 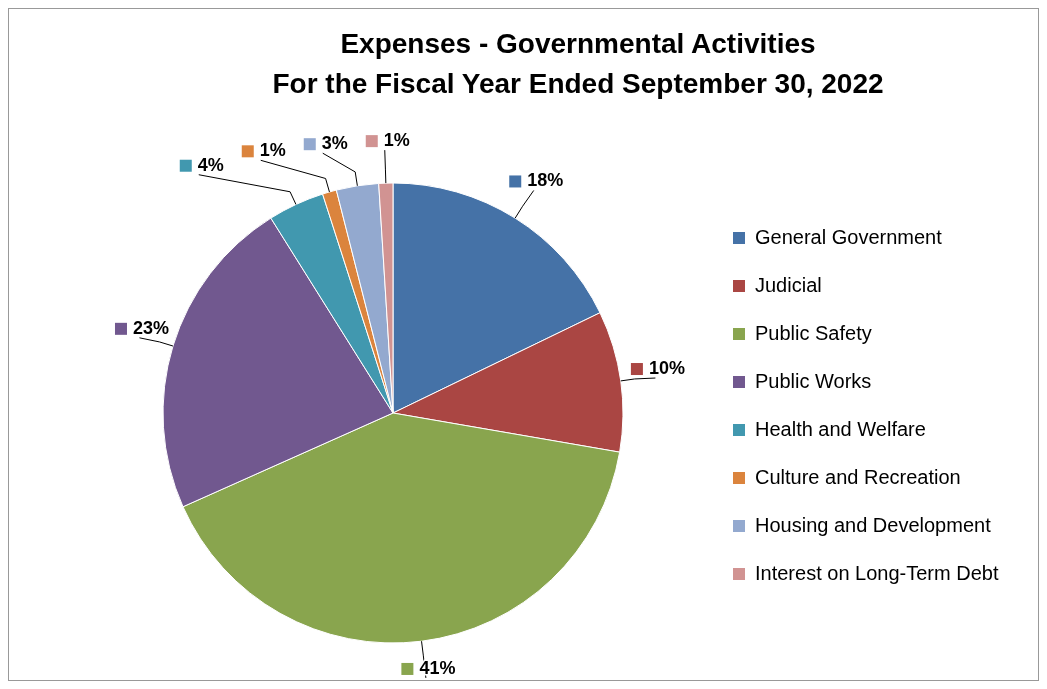 I want to click on legend-label: Public Safety, so click(x=813, y=333).